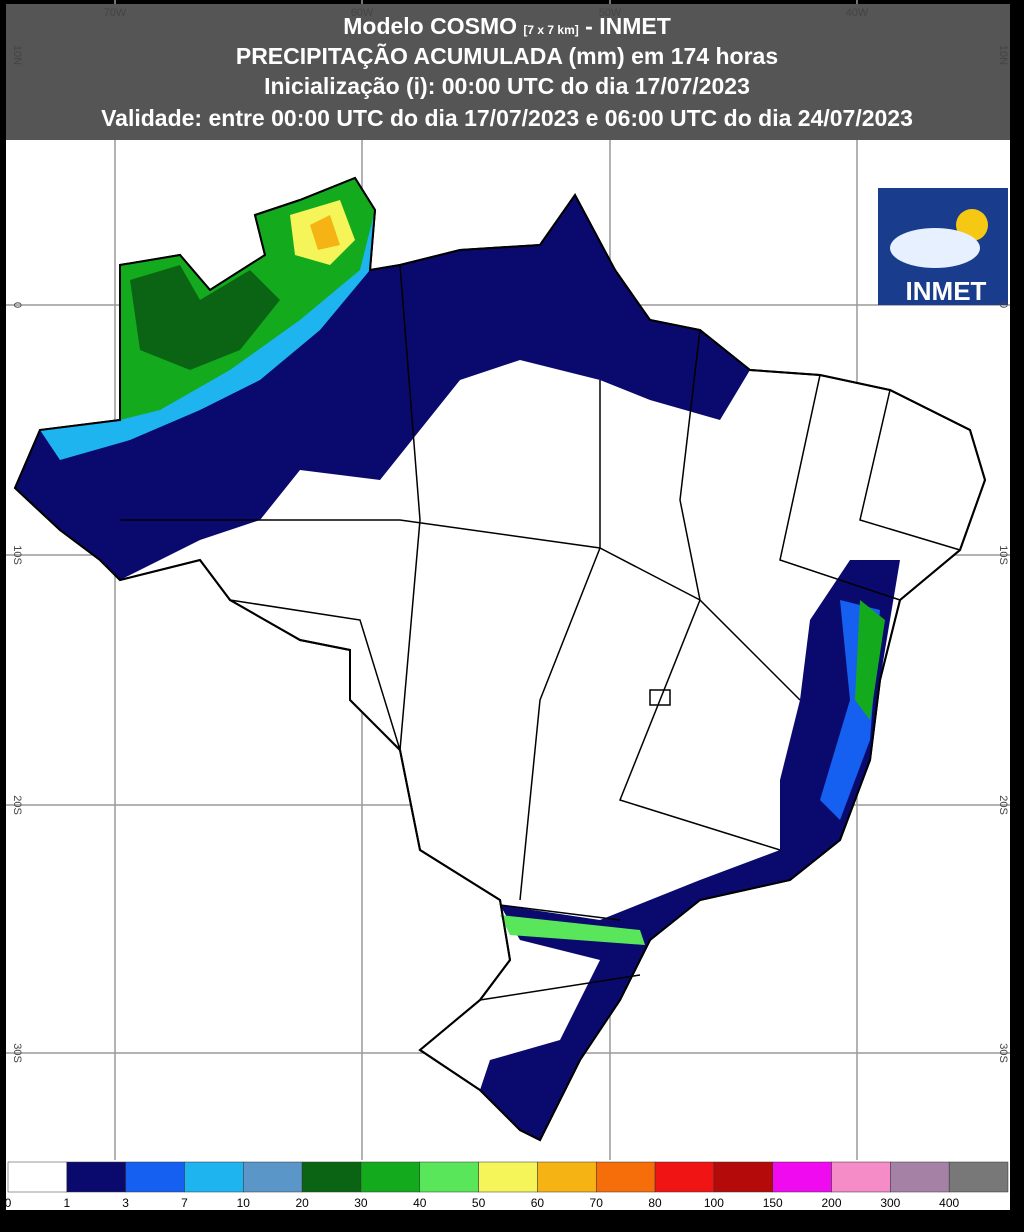 The height and width of the screenshot is (1232, 1024). Describe the element at coordinates (512, 1223) in the screenshot. I see `bottom-bar` at that location.